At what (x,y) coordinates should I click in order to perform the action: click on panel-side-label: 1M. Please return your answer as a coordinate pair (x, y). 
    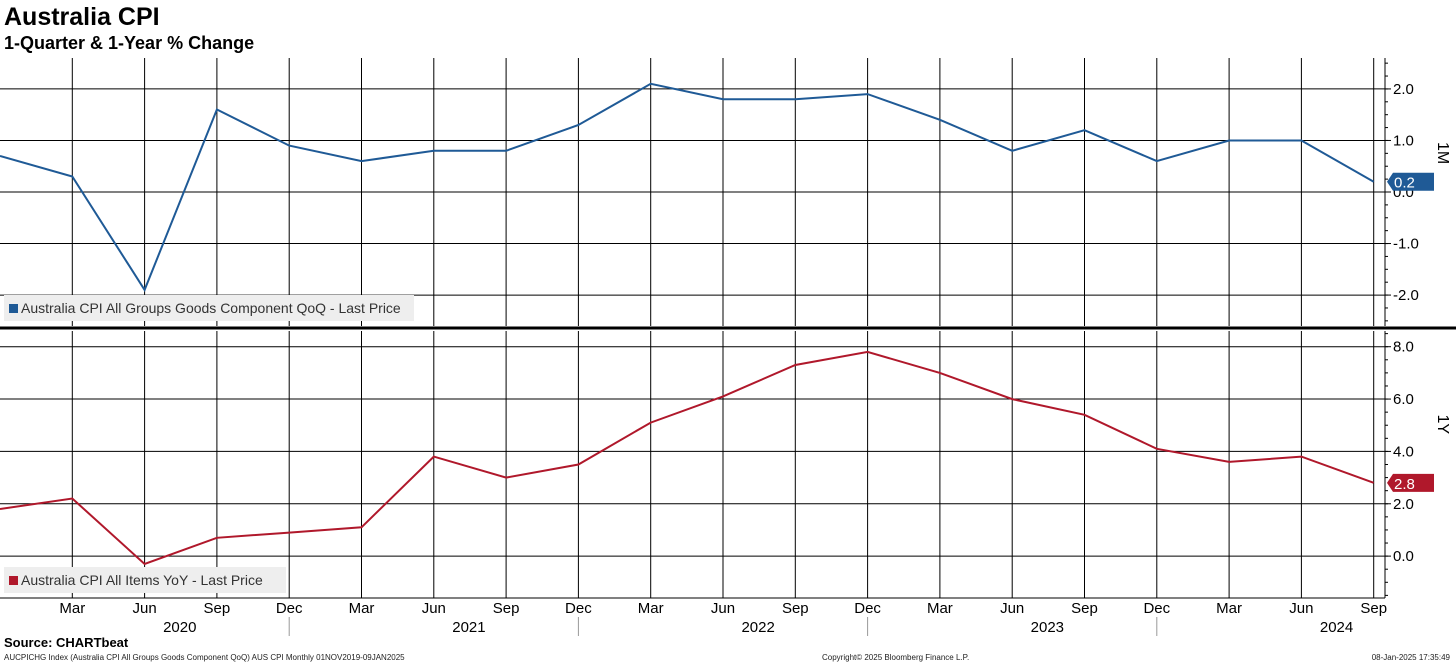
    Looking at the image, I should click on (1442, 153).